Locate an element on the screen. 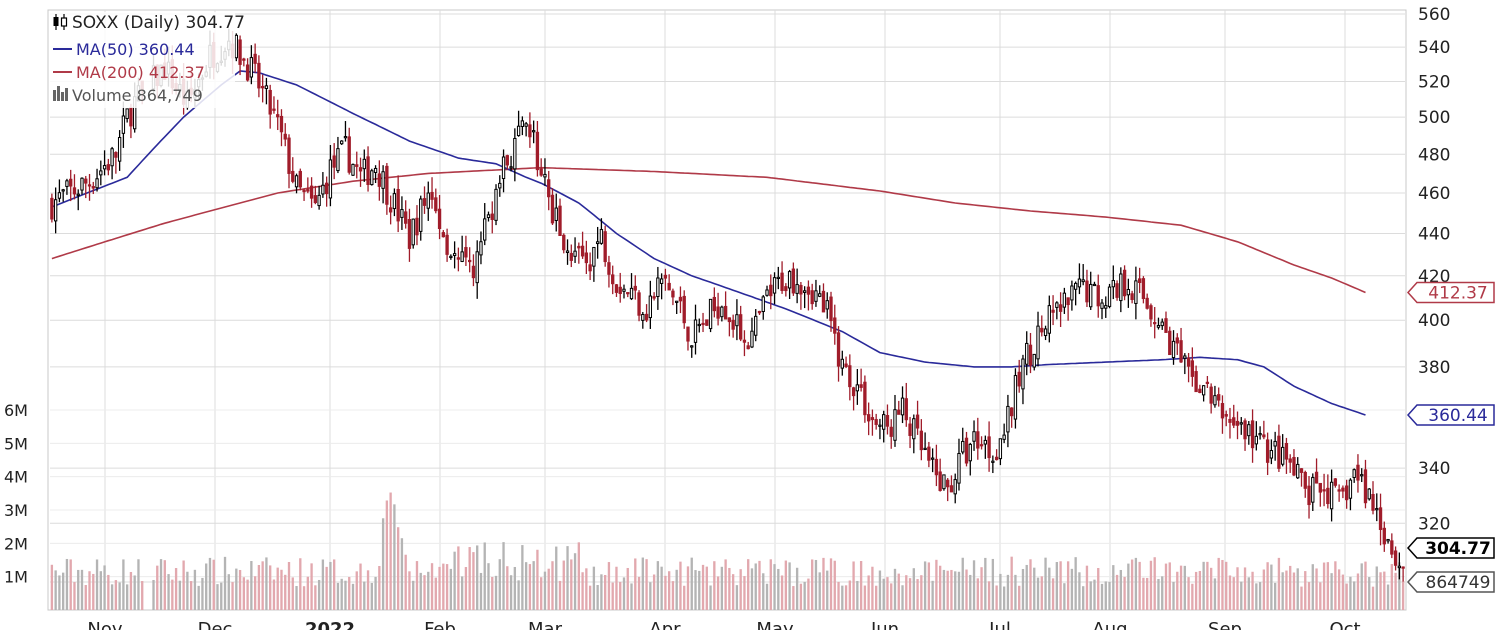 This screenshot has height=630, width=1500. legend-ma200: MA(200) 412.37 is located at coordinates (140, 72).